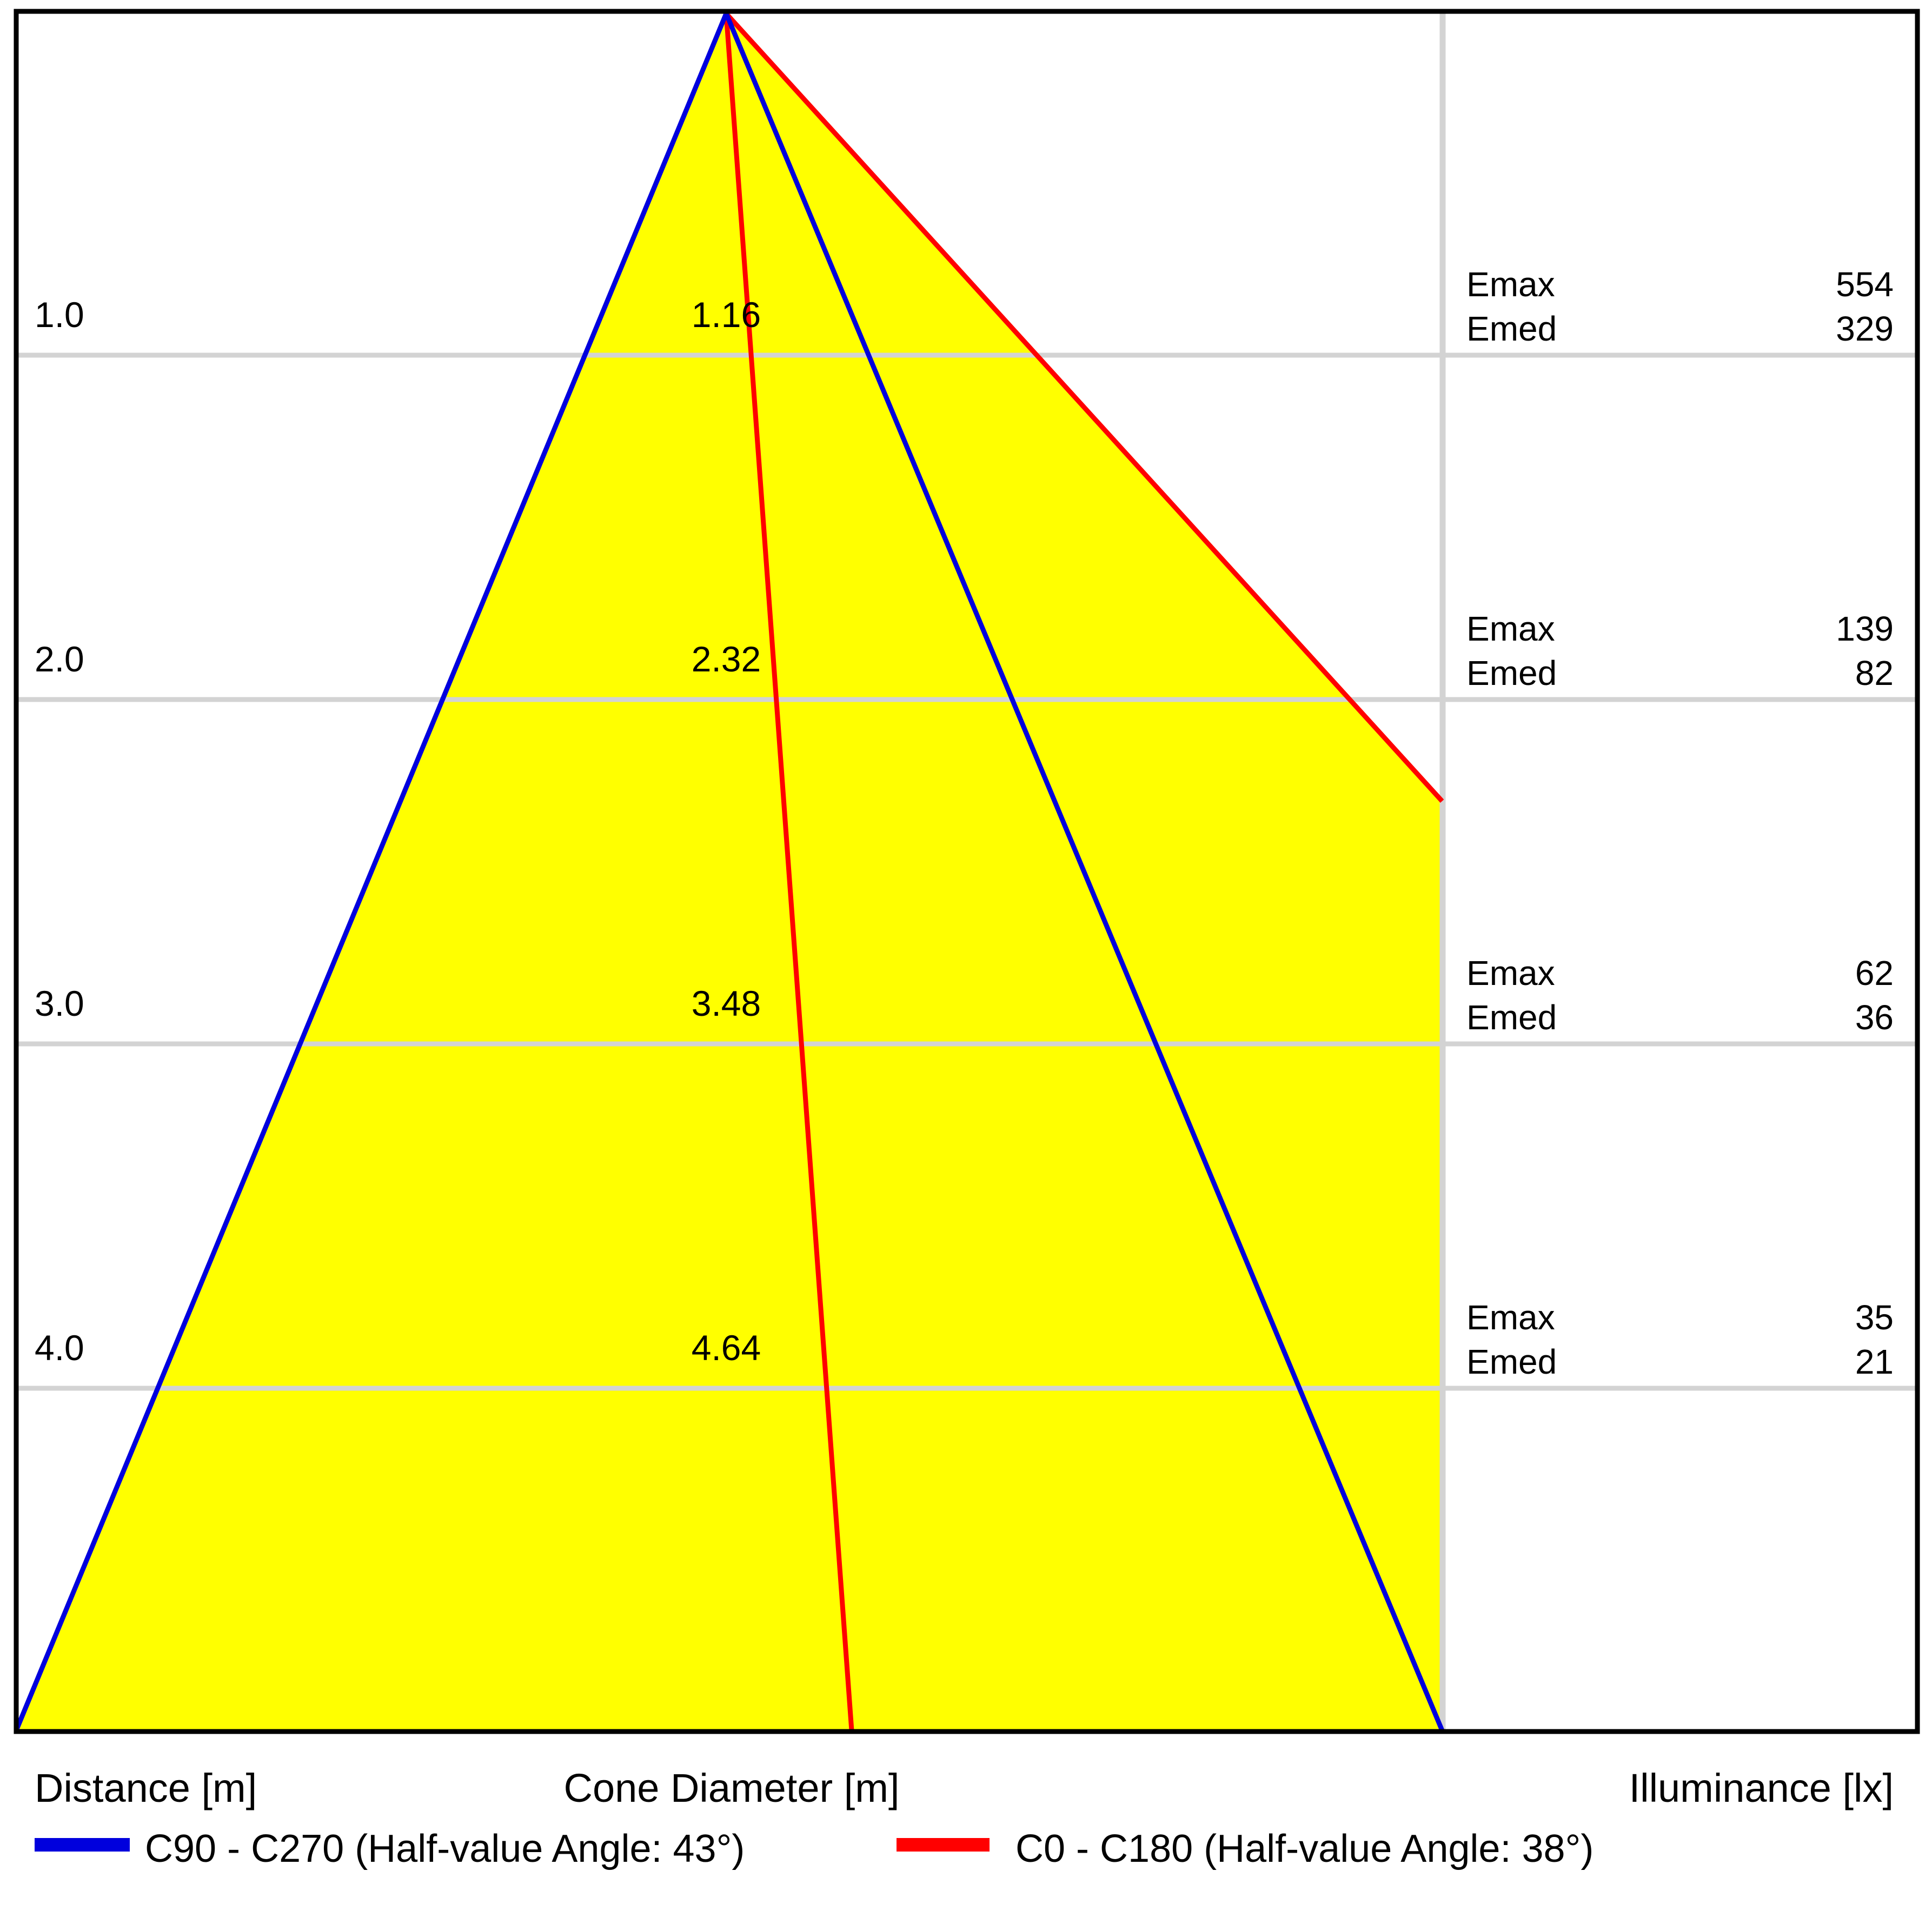  What do you see at coordinates (1304, 1848) in the screenshot?
I see `legend-c0-label: C0 - C180 (Half-value Angle: 38°)` at bounding box center [1304, 1848].